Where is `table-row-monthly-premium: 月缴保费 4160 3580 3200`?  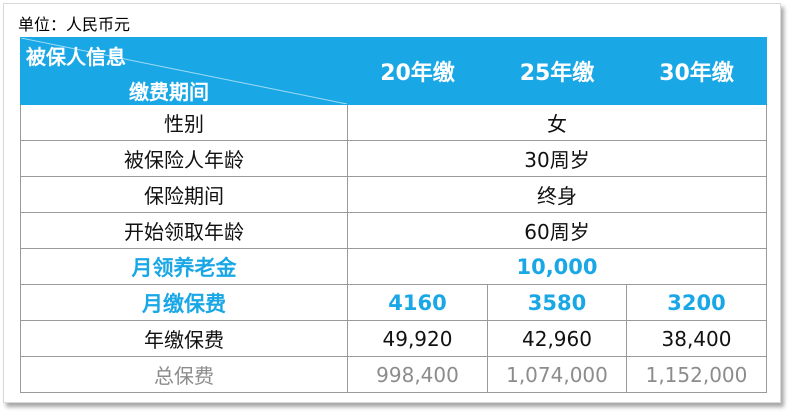
table-row-monthly-premium: 月缴保费 4160 3580 3200 is located at coordinates (393, 302).